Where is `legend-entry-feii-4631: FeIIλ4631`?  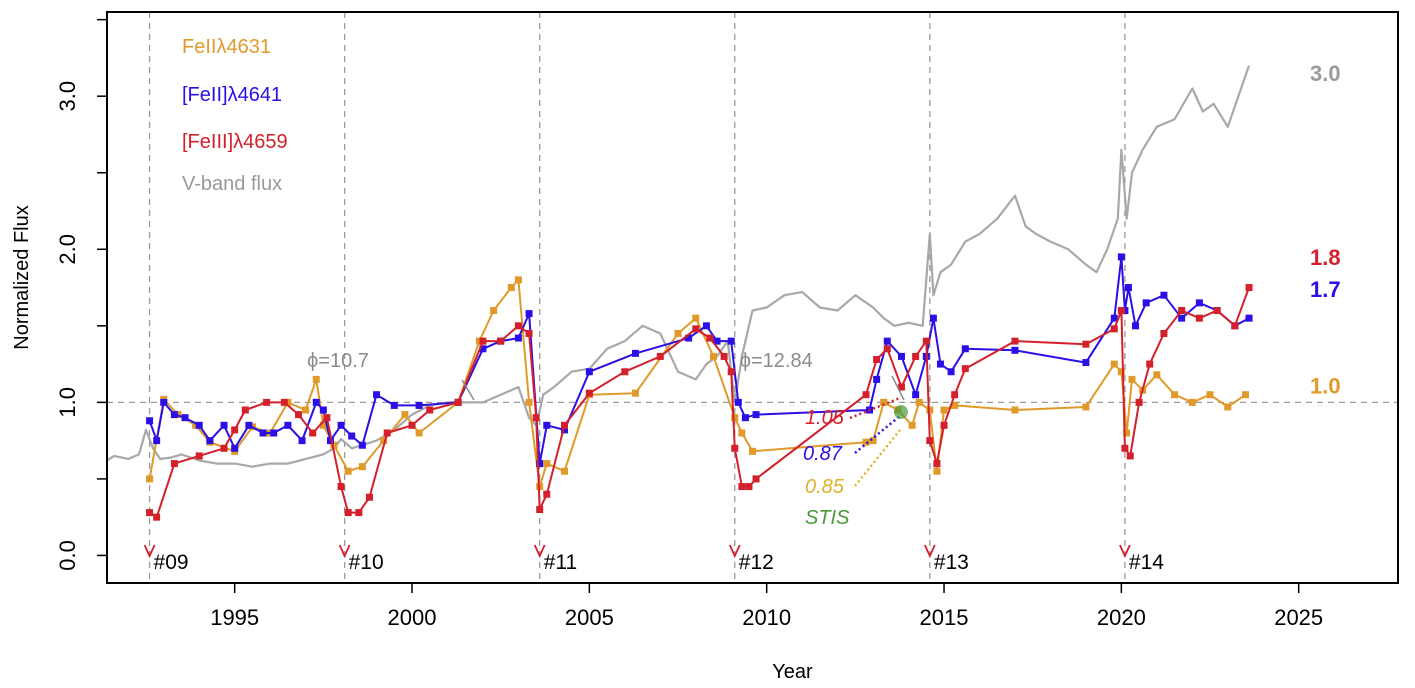 legend-entry-feii-4631: FeIIλ4631 is located at coordinates (226, 47).